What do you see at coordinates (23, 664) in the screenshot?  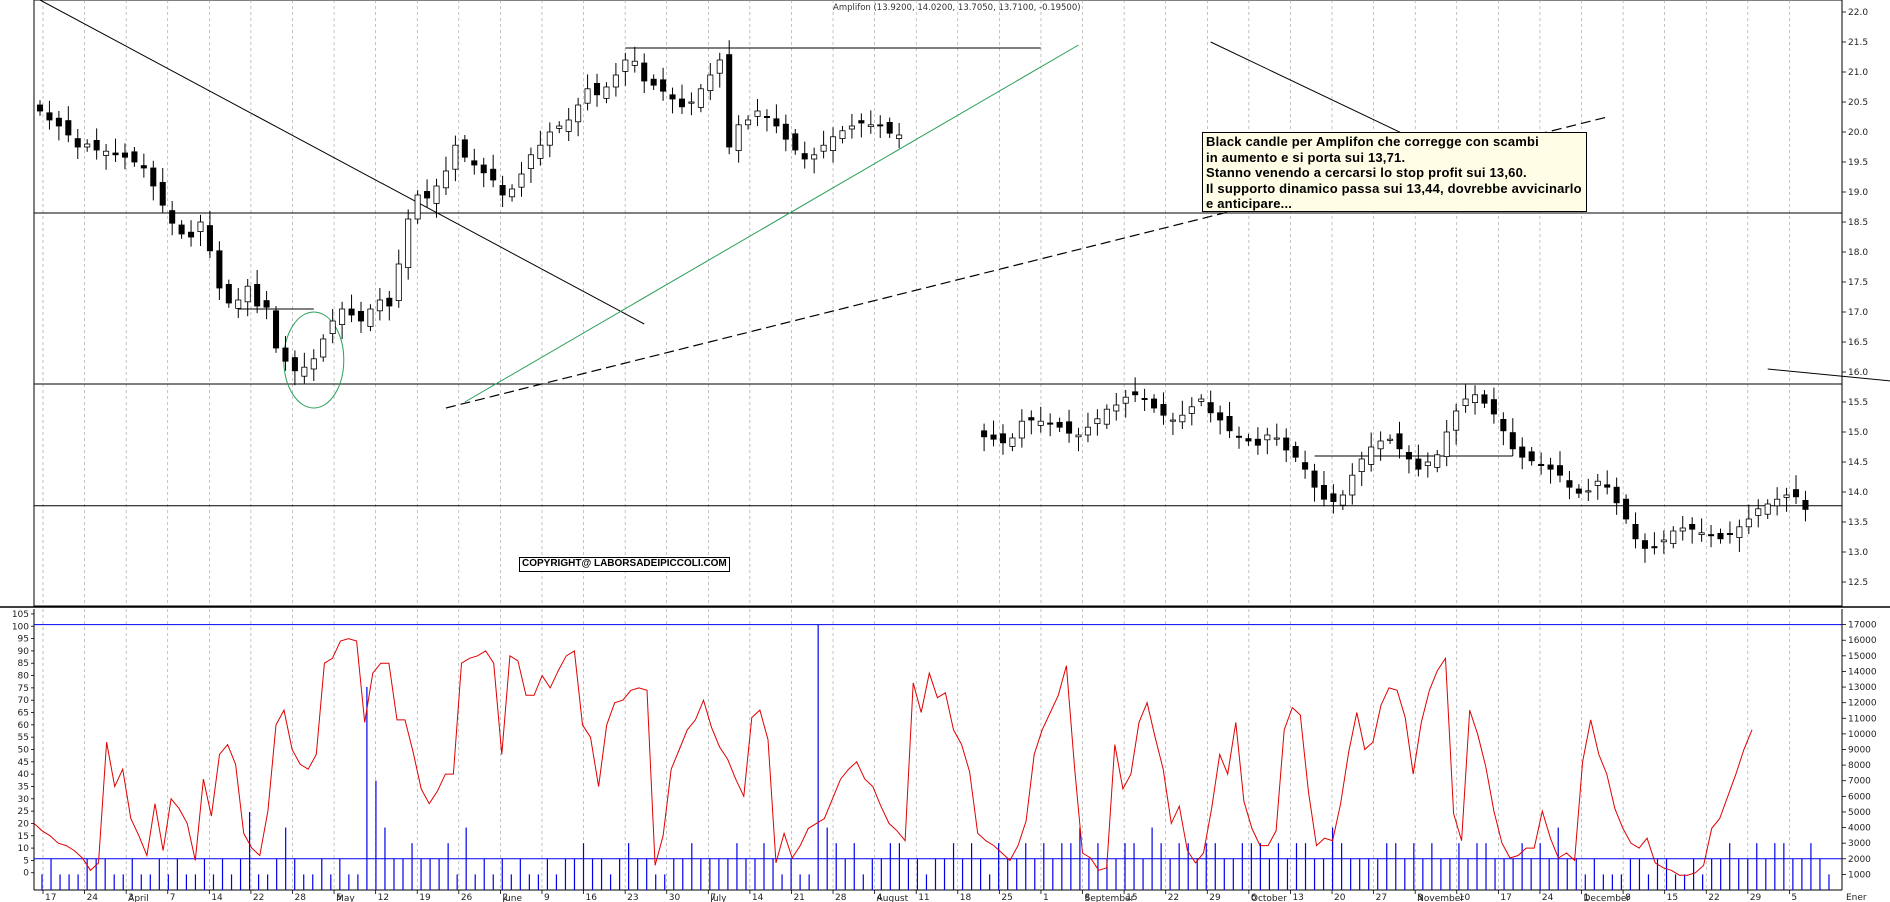 I see `osc-tick-label: 85` at bounding box center [23, 664].